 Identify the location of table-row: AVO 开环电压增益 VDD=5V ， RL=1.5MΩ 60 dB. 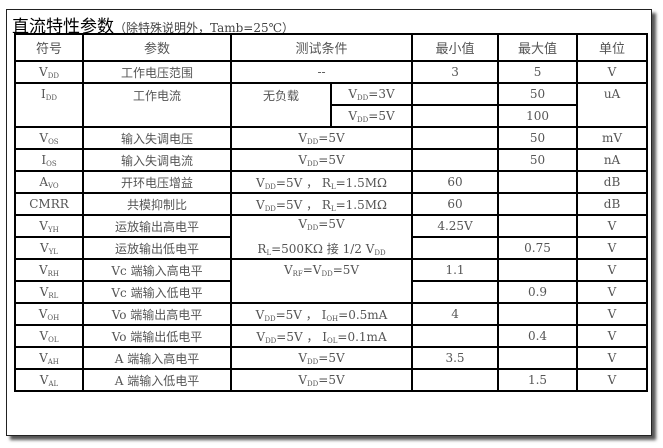
(331, 182).